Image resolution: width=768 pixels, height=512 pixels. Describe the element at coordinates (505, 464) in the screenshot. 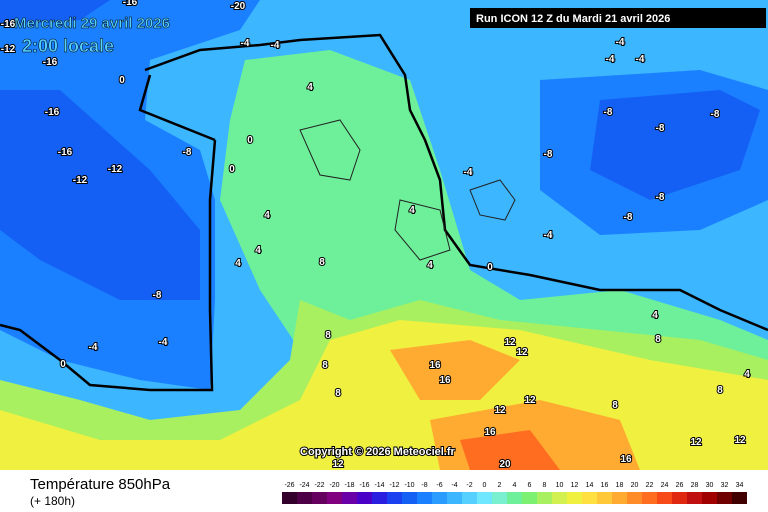

I see `temperature-label: 20` at that location.